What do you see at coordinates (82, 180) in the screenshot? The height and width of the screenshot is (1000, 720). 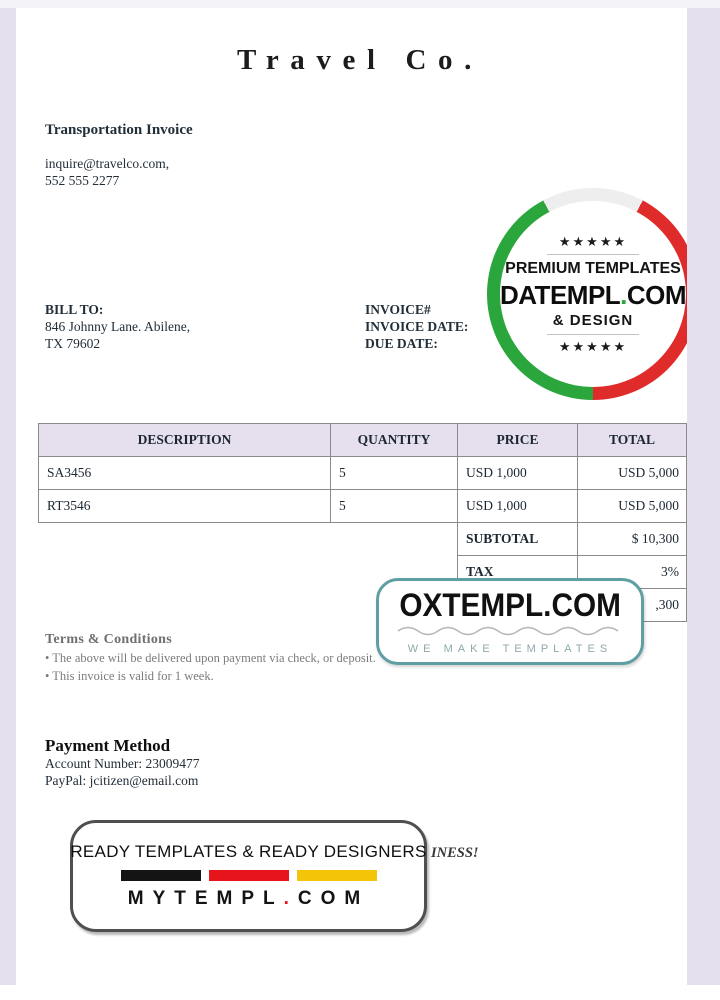 I see `contact-phone: 552 555 2277` at bounding box center [82, 180].